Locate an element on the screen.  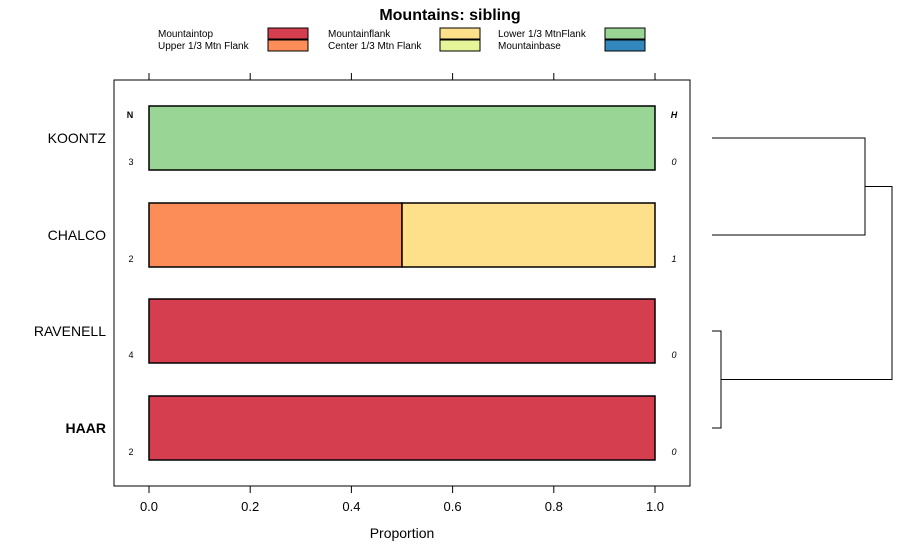
x-axis: 0.0 0.2 0.4 0.6 0.8 1.0 is located at coordinates (402, 500).